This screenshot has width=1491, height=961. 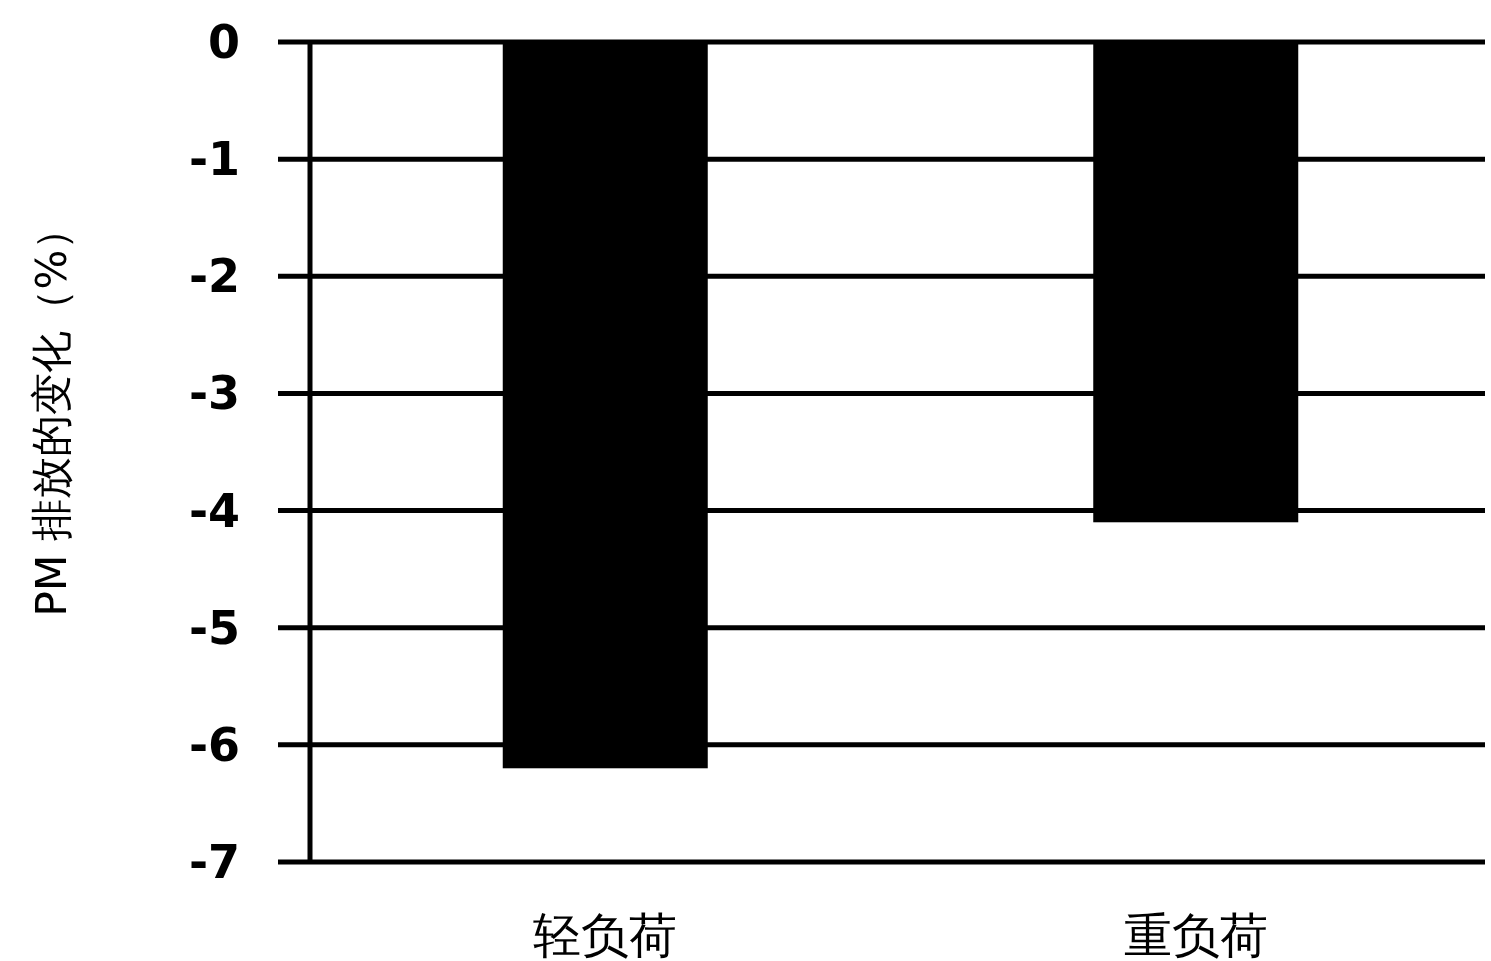 What do you see at coordinates (51, 412) in the screenshot?
I see `y-axis-title: PM 排放的变化（%）` at bounding box center [51, 412].